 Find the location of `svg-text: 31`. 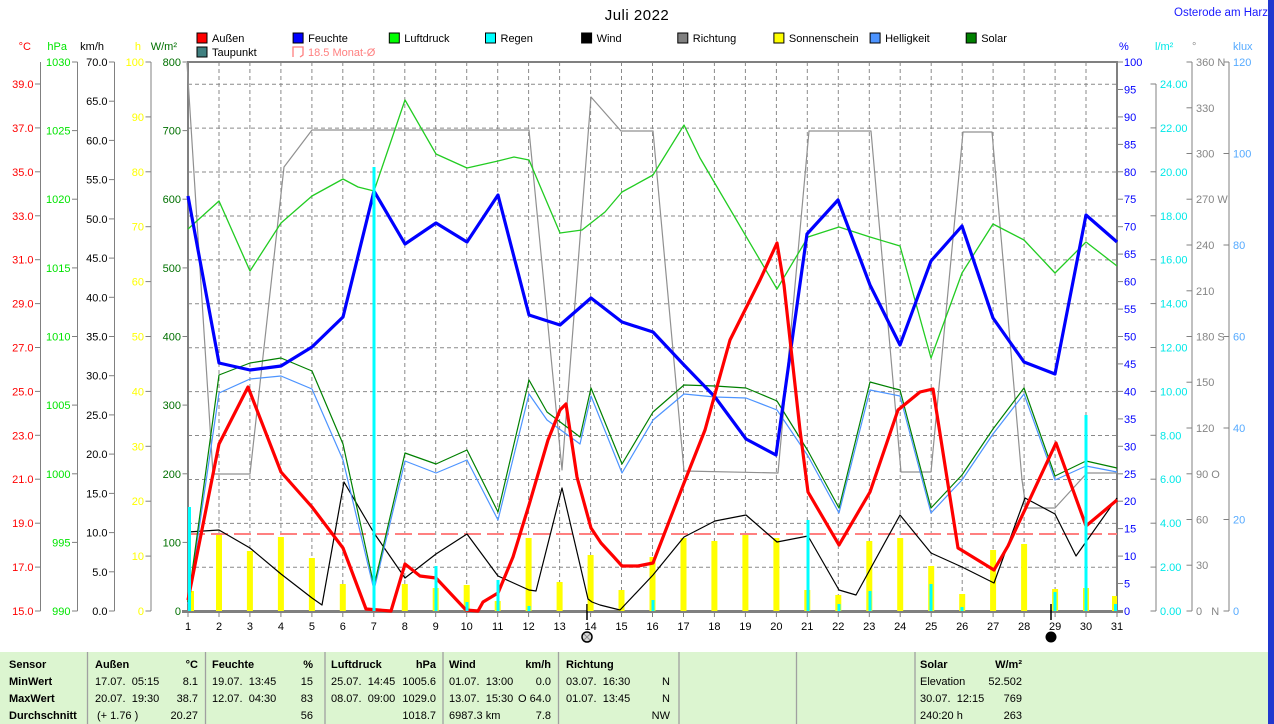

svg-text: 31 is located at coordinates (1117, 627).